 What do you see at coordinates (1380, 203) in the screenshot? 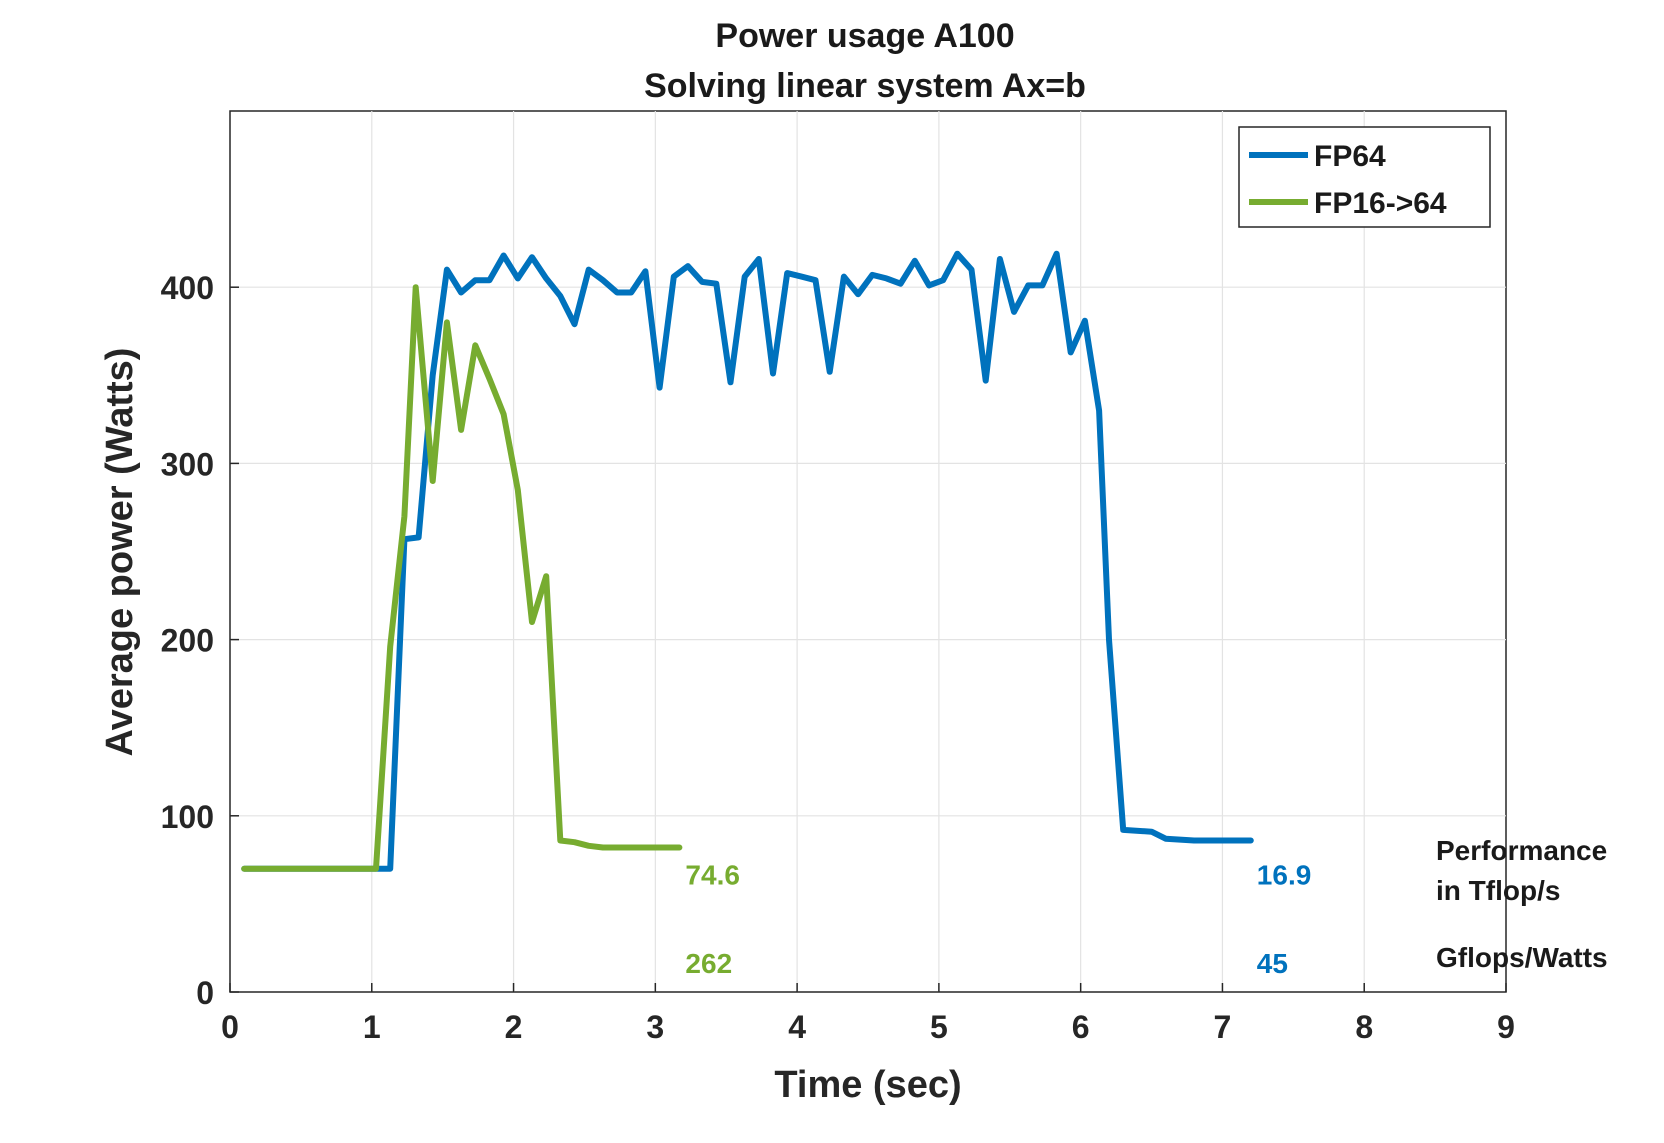
I see `legend-label-fp16-64: FP16->64` at bounding box center [1380, 203].